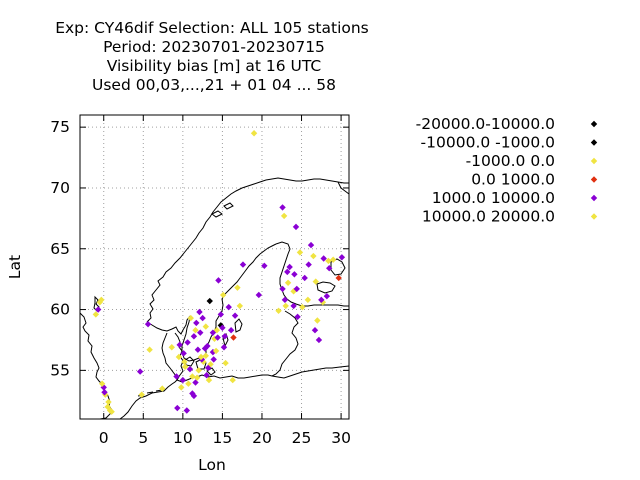 Image resolution: width=640 pixels, height=480 pixels. Describe the element at coordinates (488, 143) in the screenshot. I see `legend-label: -10000.0 -1000.0` at that location.